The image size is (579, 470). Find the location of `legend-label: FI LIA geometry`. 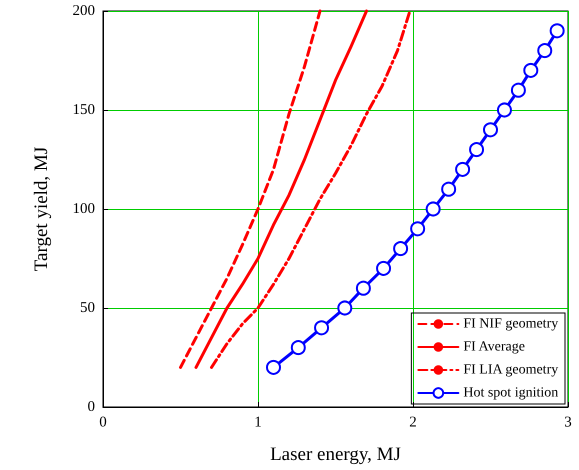

legend-label: FI LIA geometry is located at coordinates (510, 370).